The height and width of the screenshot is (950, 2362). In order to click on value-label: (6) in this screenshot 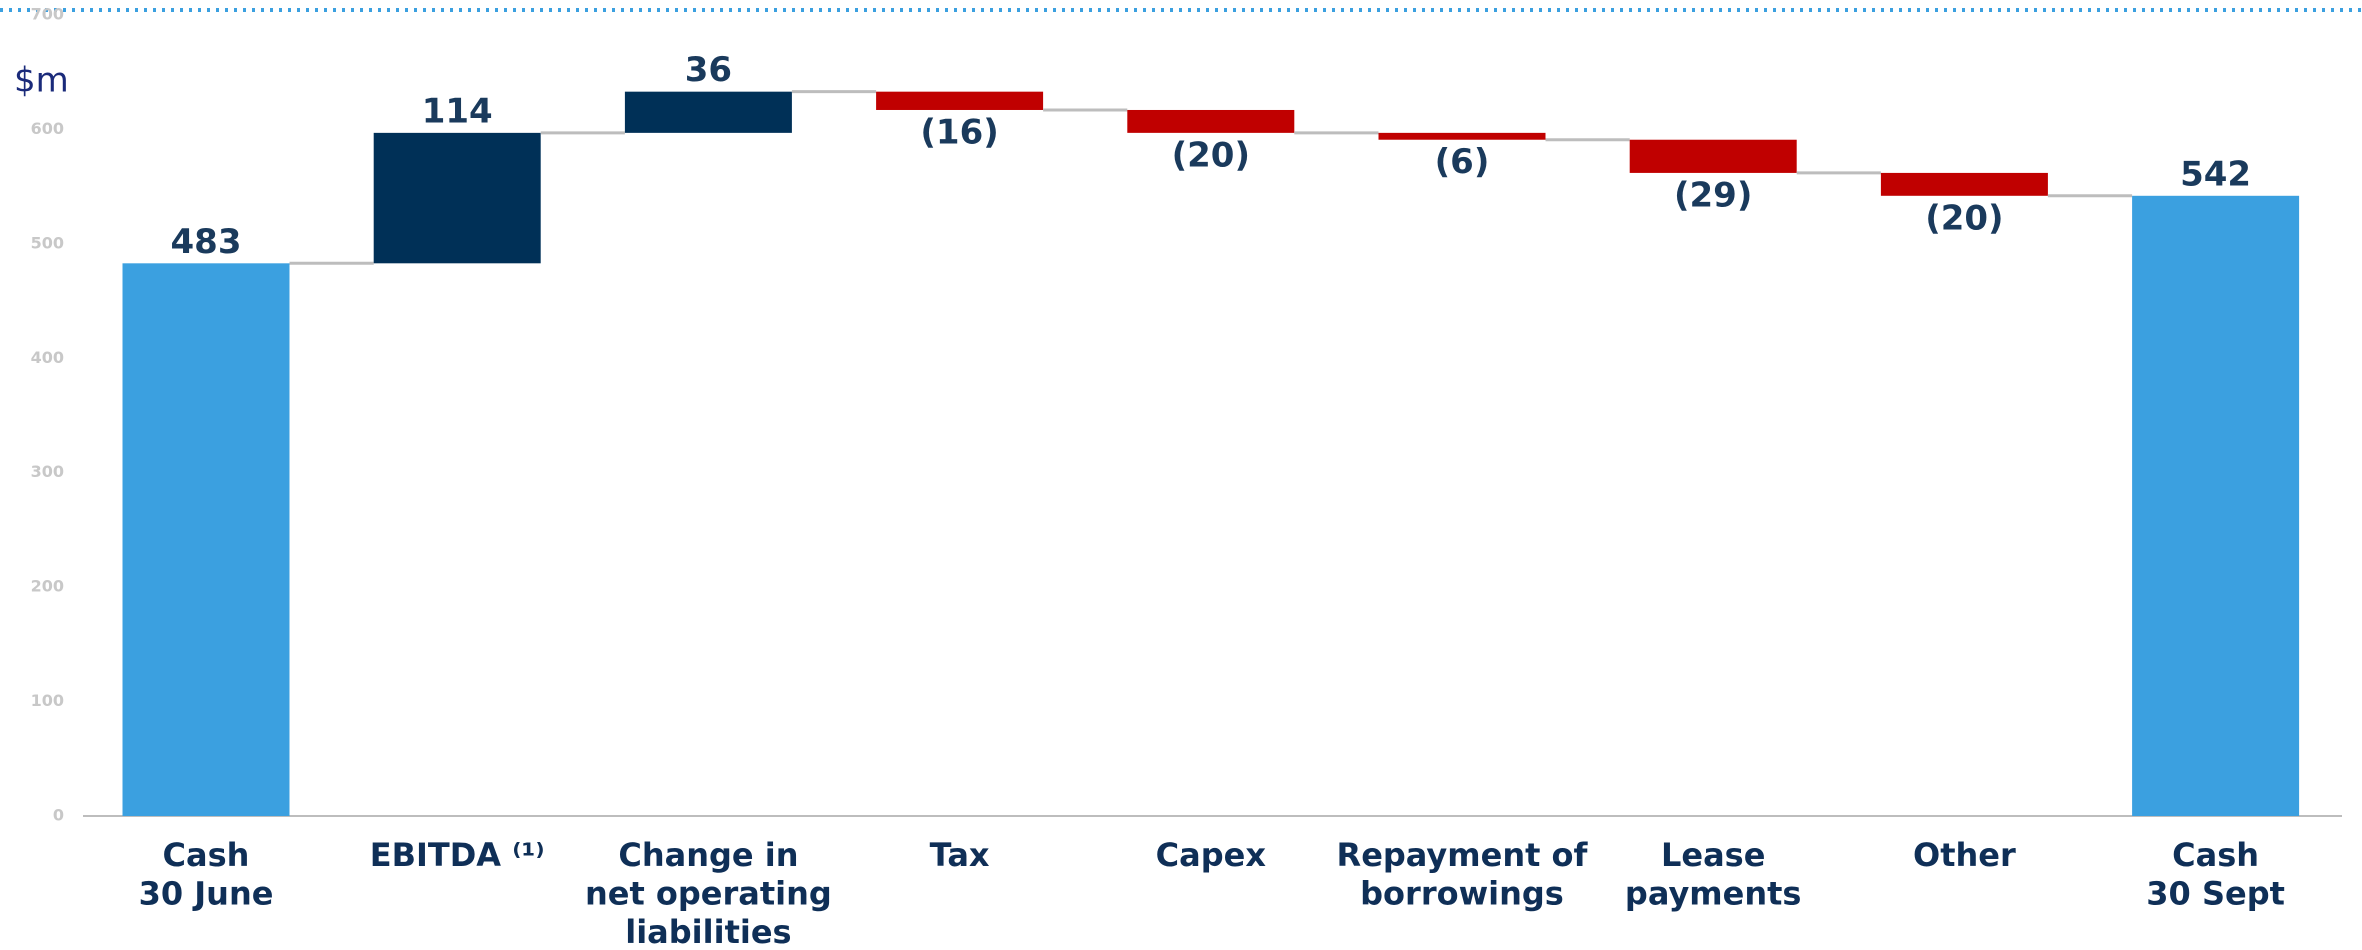, I will do `click(1462, 162)`.